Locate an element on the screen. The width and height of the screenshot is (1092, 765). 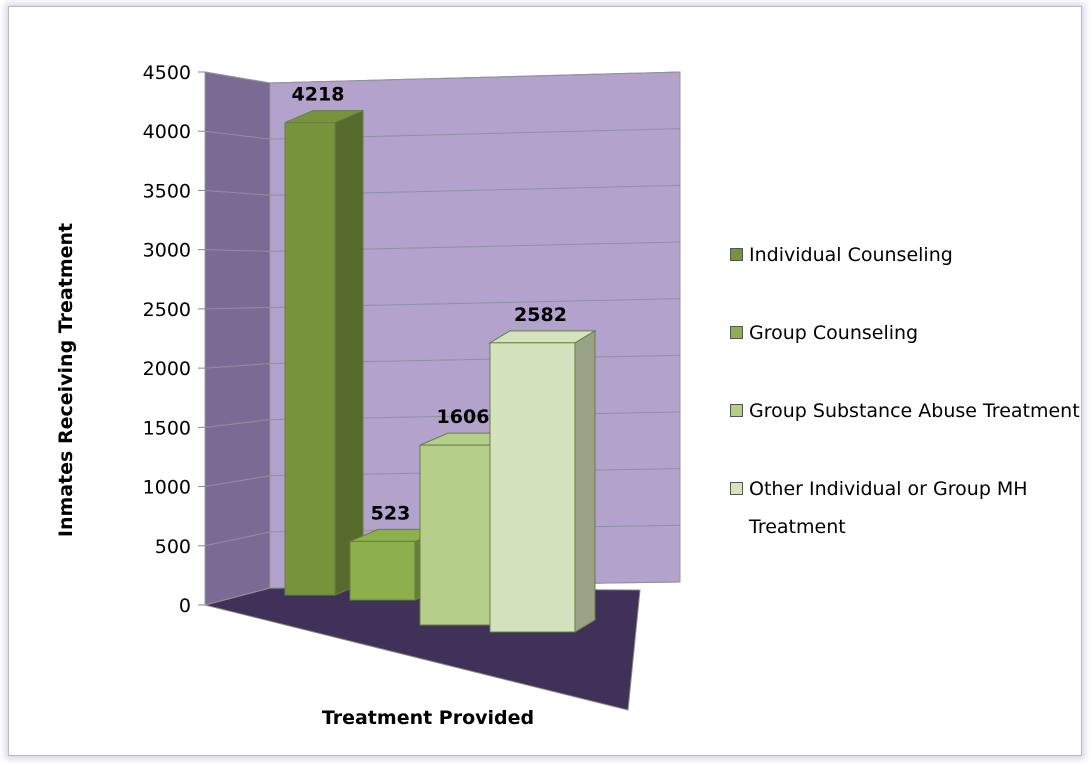
legend-label: Other Individual or Group MH Treatment is located at coordinates (888, 508).